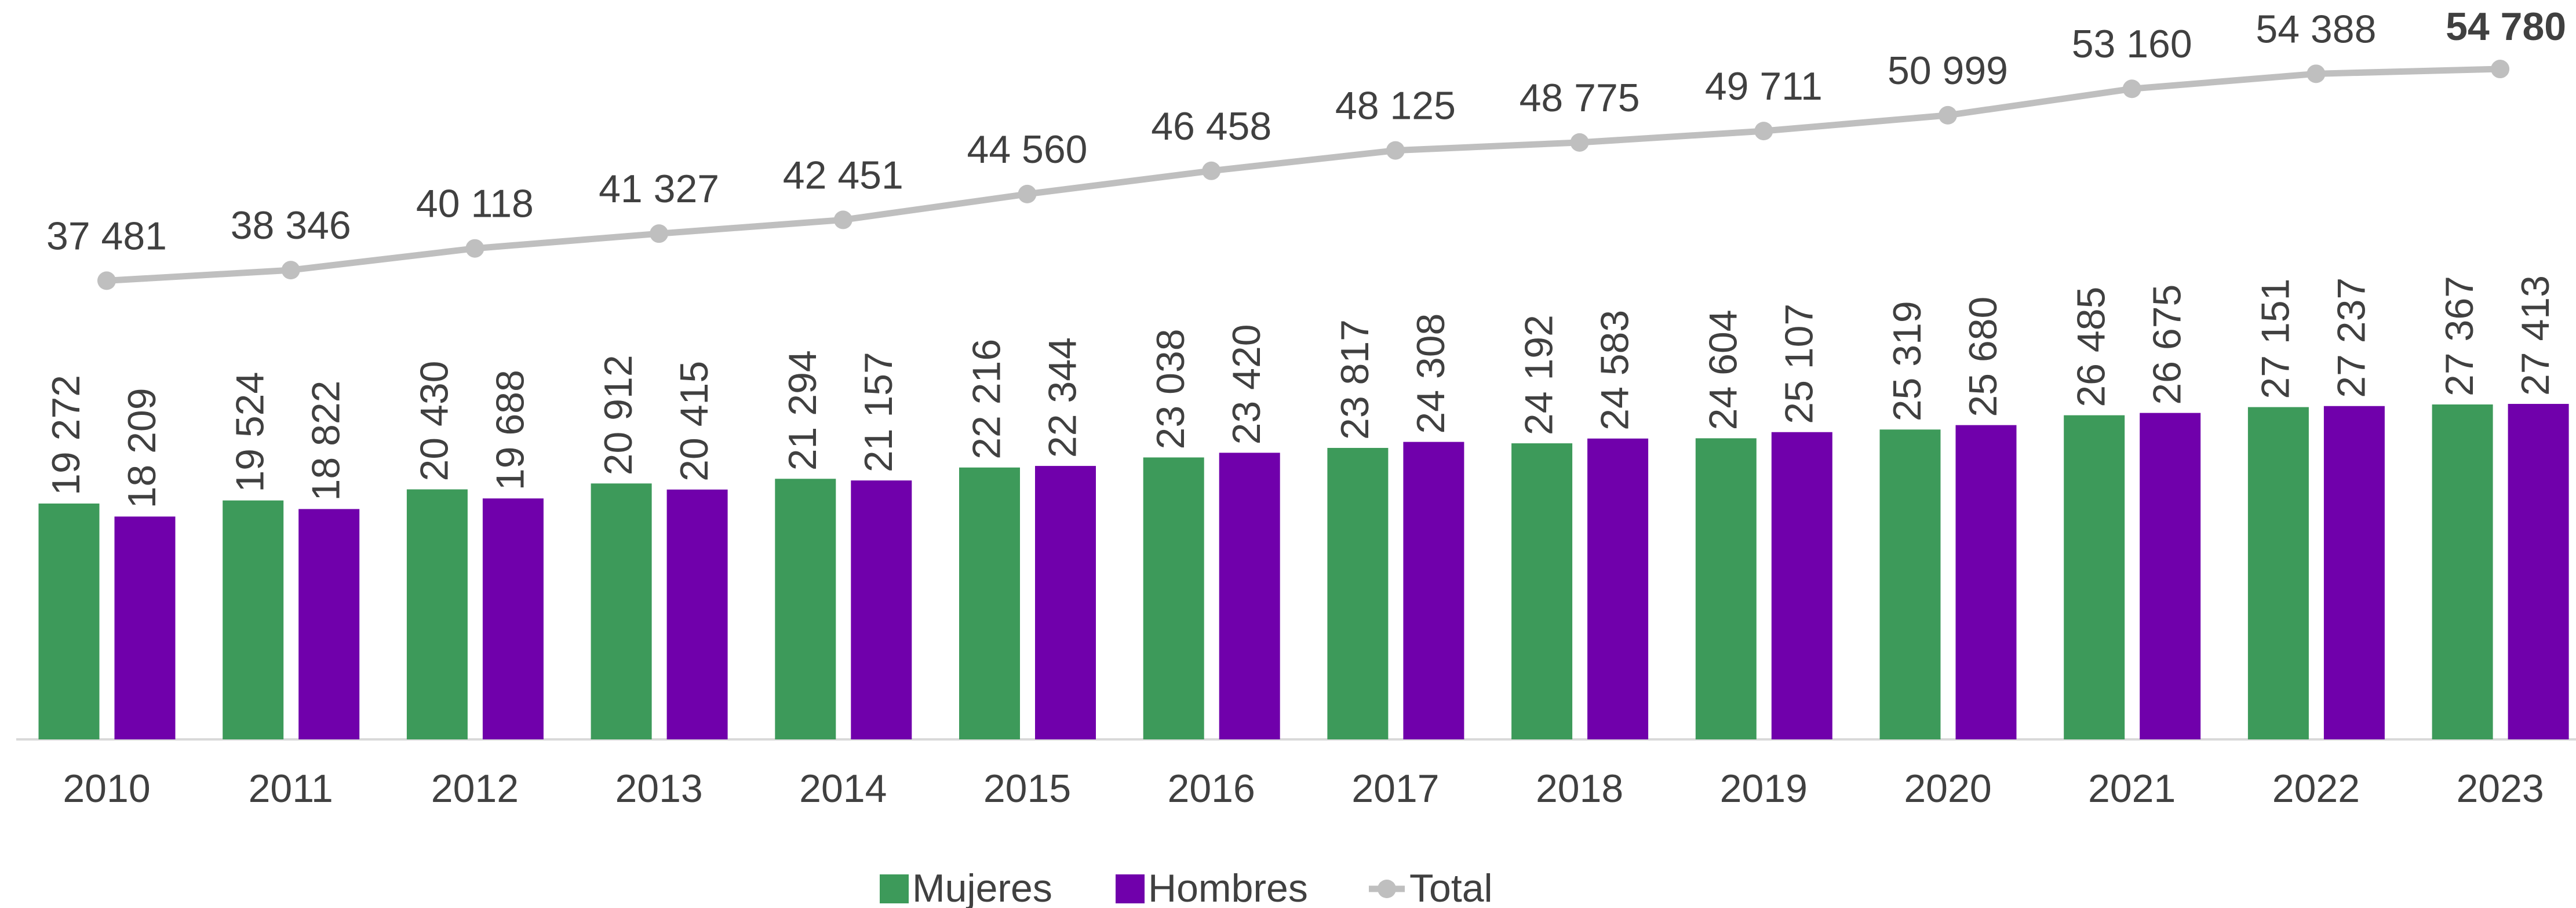 Image resolution: width=2576 pixels, height=908 pixels. I want to click on bar-value-label: 25 319, so click(1907, 361).